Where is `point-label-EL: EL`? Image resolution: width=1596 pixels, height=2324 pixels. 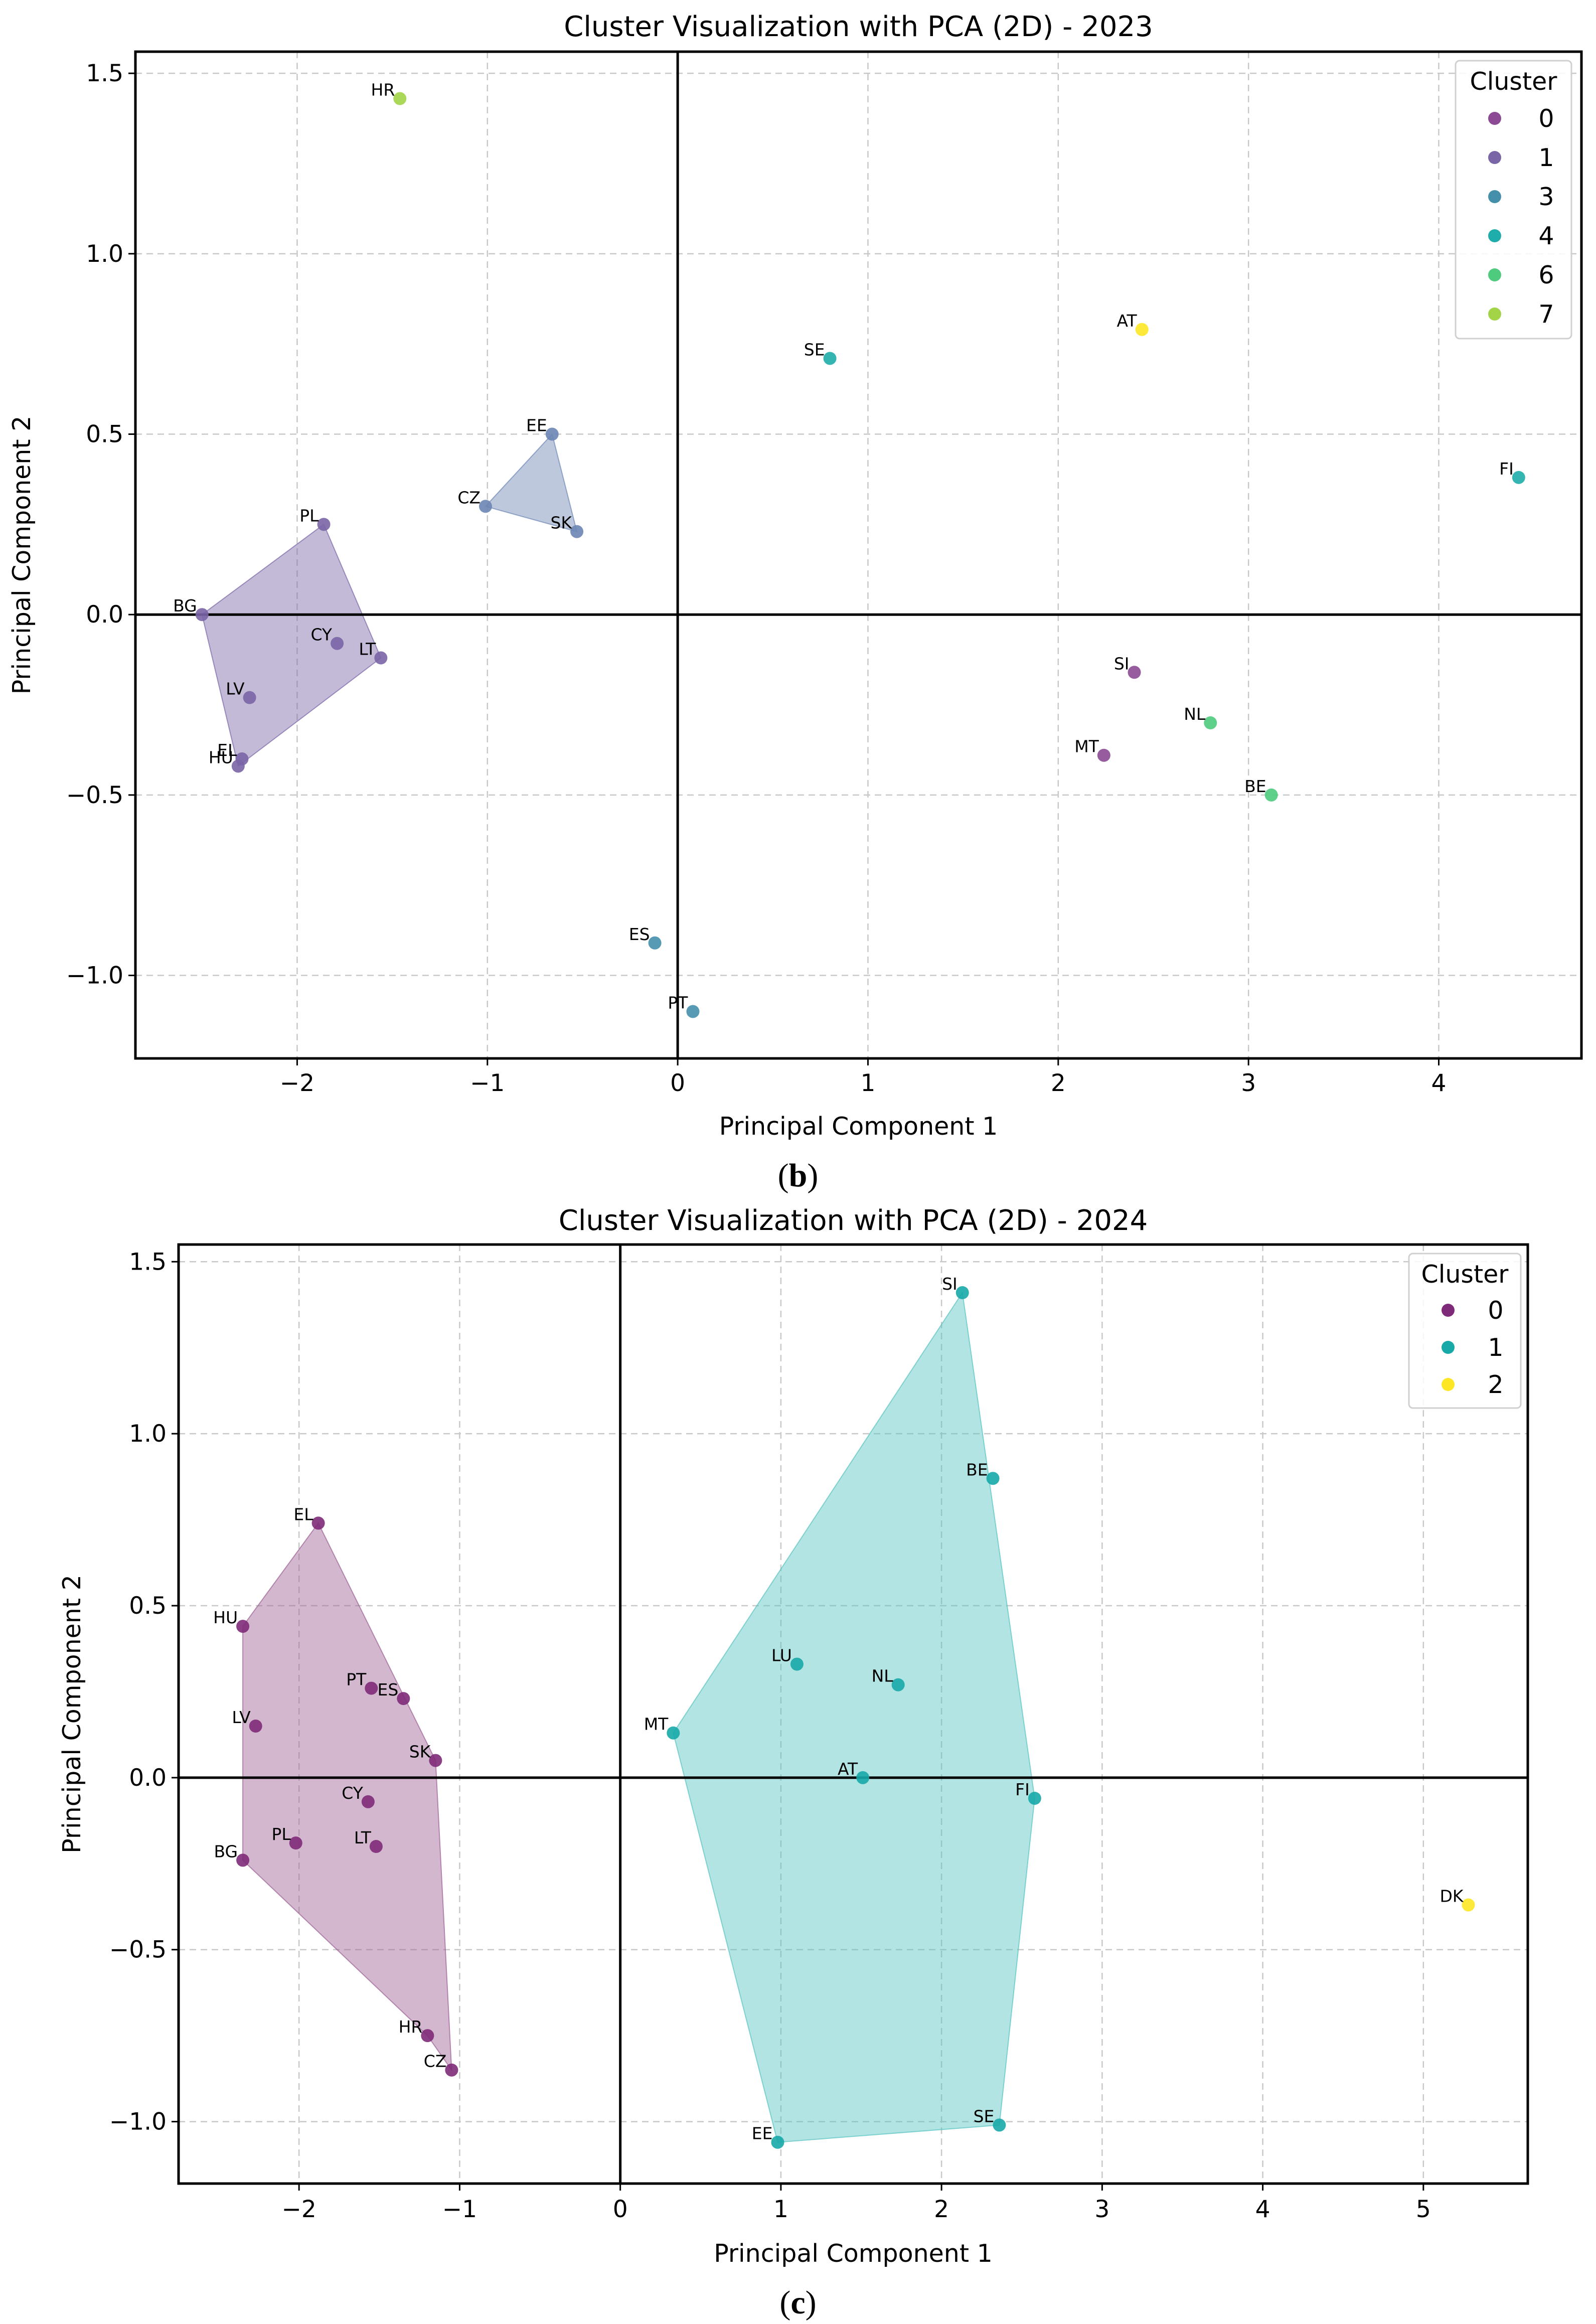
point-label-EL: EL is located at coordinates (227, 750).